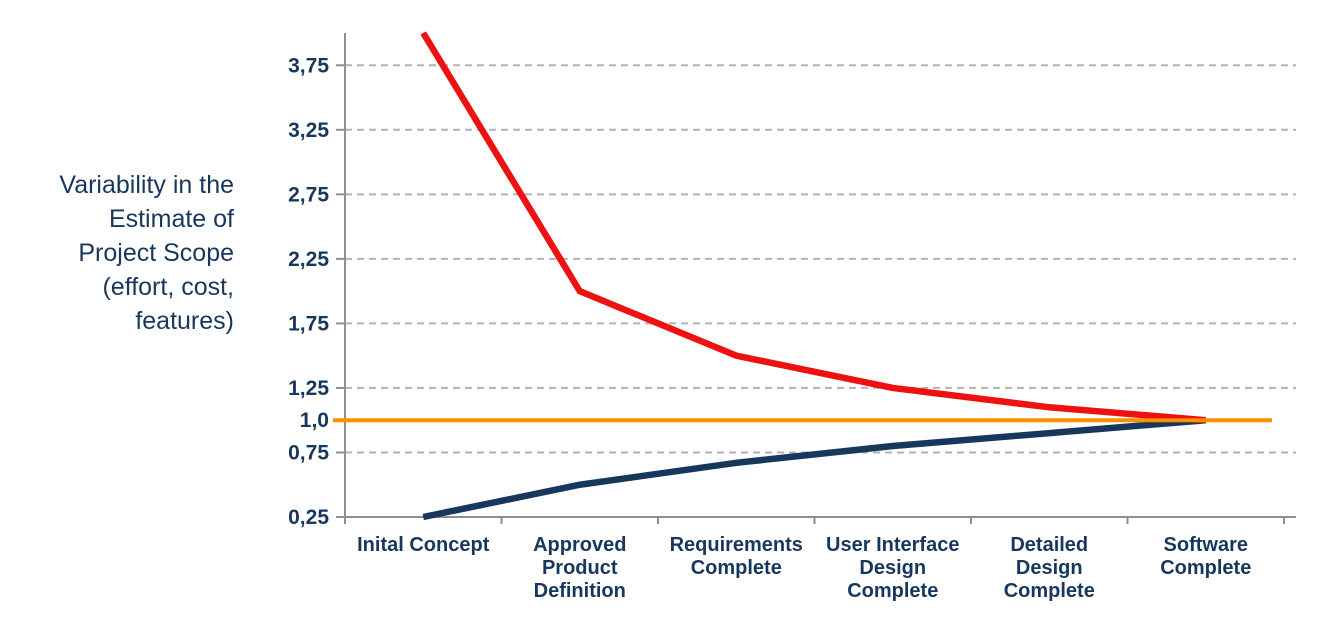 The height and width of the screenshot is (644, 1338). I want to click on x-category-label: Software Complete, so click(1205, 556).